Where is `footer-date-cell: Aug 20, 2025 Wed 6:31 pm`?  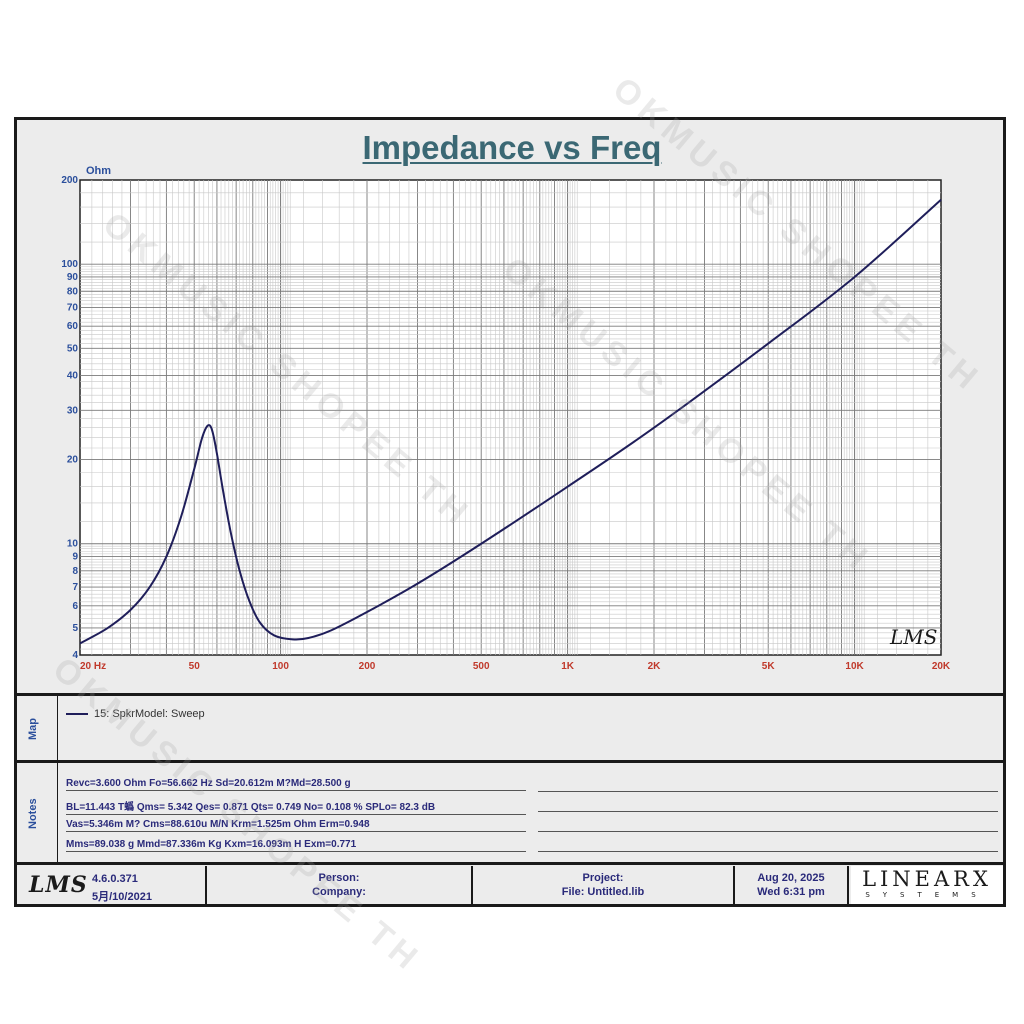 footer-date-cell: Aug 20, 2025 Wed 6:31 pm is located at coordinates (792, 885).